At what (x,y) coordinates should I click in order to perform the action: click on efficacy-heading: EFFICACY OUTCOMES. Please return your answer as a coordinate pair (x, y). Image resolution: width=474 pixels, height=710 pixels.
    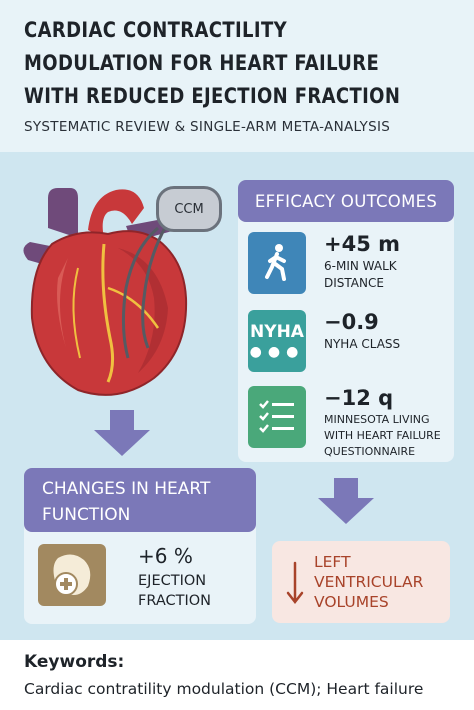
    Looking at the image, I should click on (346, 201).